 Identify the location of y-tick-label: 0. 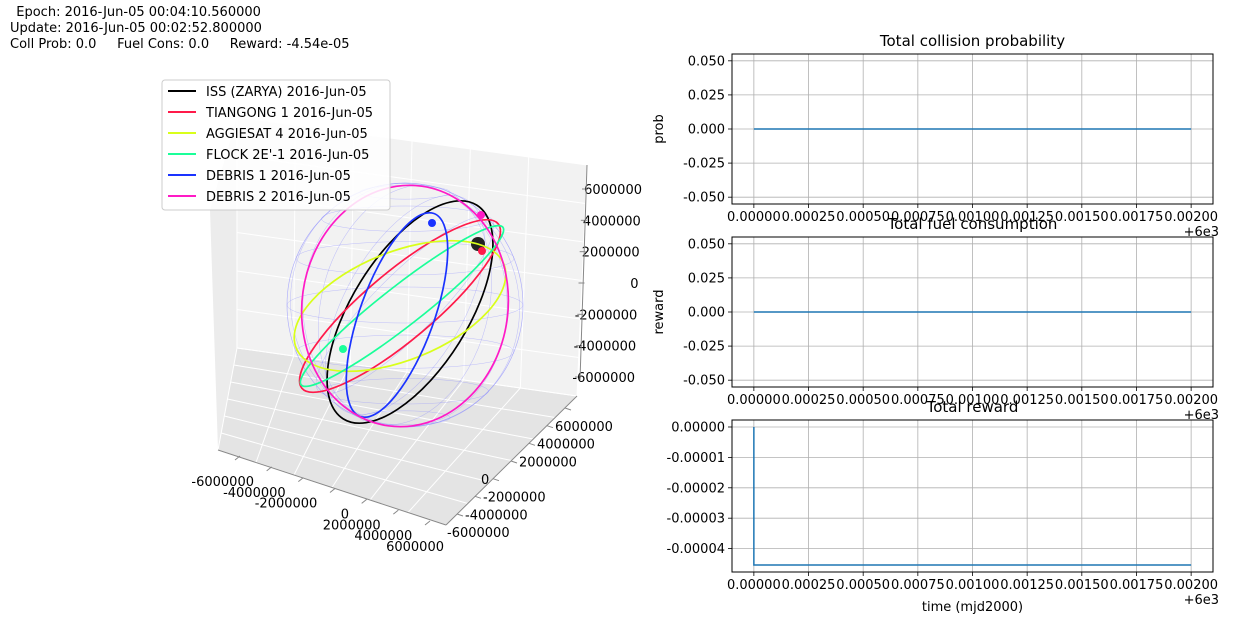
(485, 480).